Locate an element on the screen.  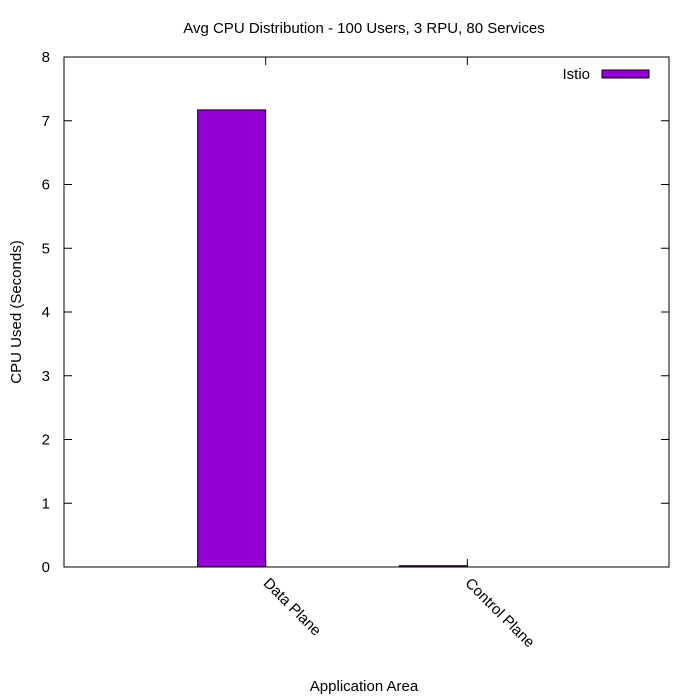
y-axis-label: CPU Used (Seconds) is located at coordinates (16, 311).